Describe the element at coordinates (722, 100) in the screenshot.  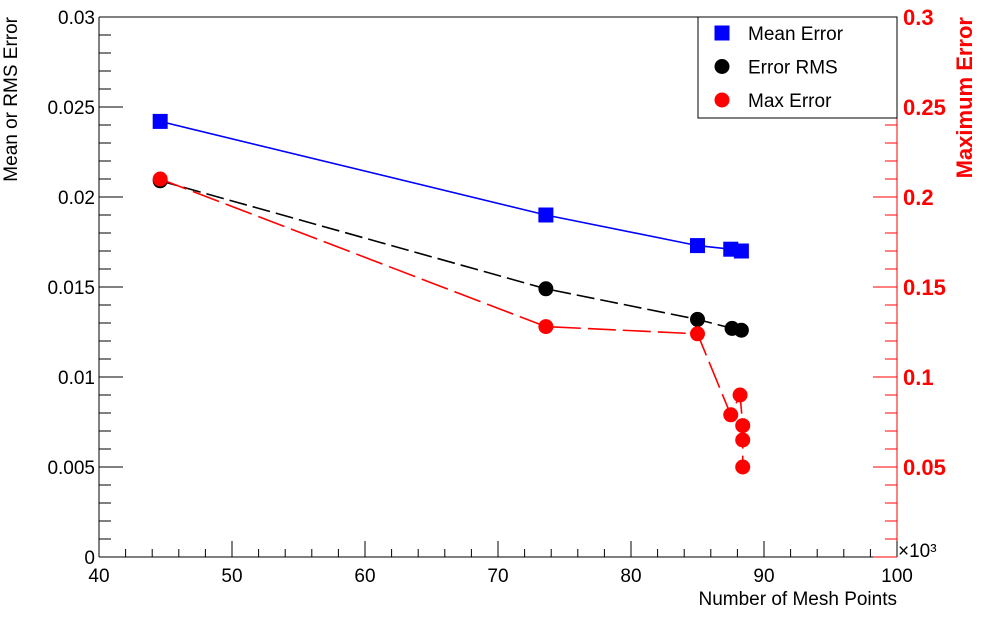
I see `legend-marker-max-error` at that location.